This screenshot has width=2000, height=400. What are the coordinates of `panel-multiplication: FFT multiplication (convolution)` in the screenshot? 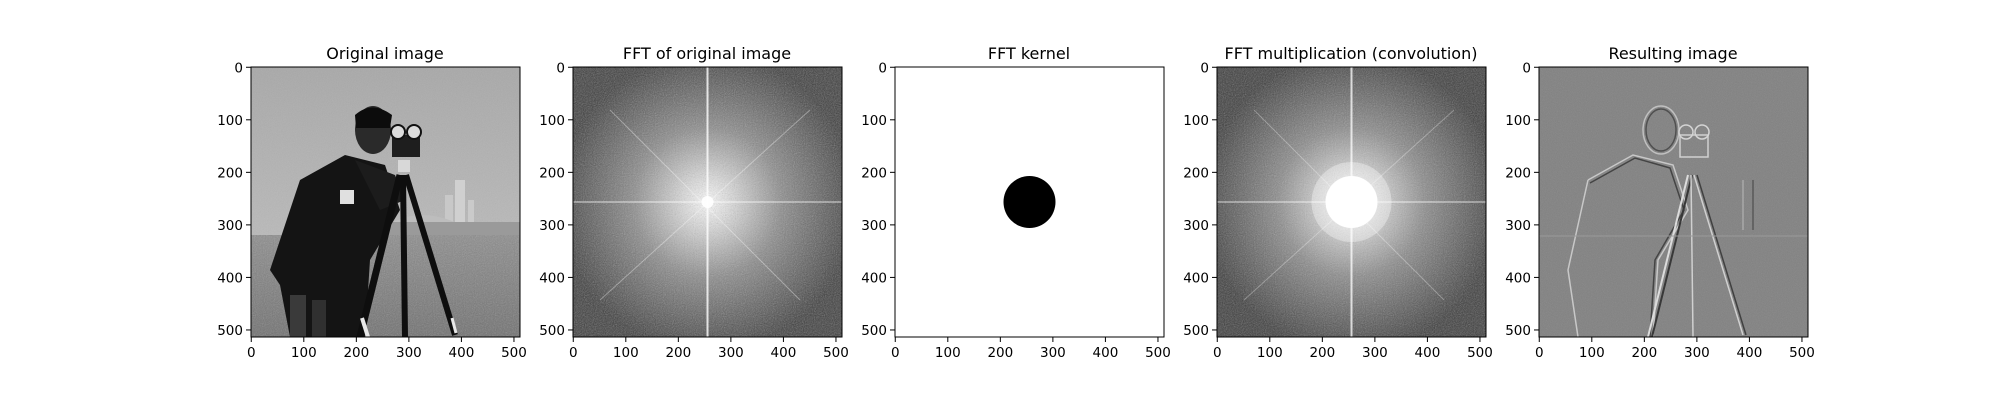 It's located at (1351, 190).